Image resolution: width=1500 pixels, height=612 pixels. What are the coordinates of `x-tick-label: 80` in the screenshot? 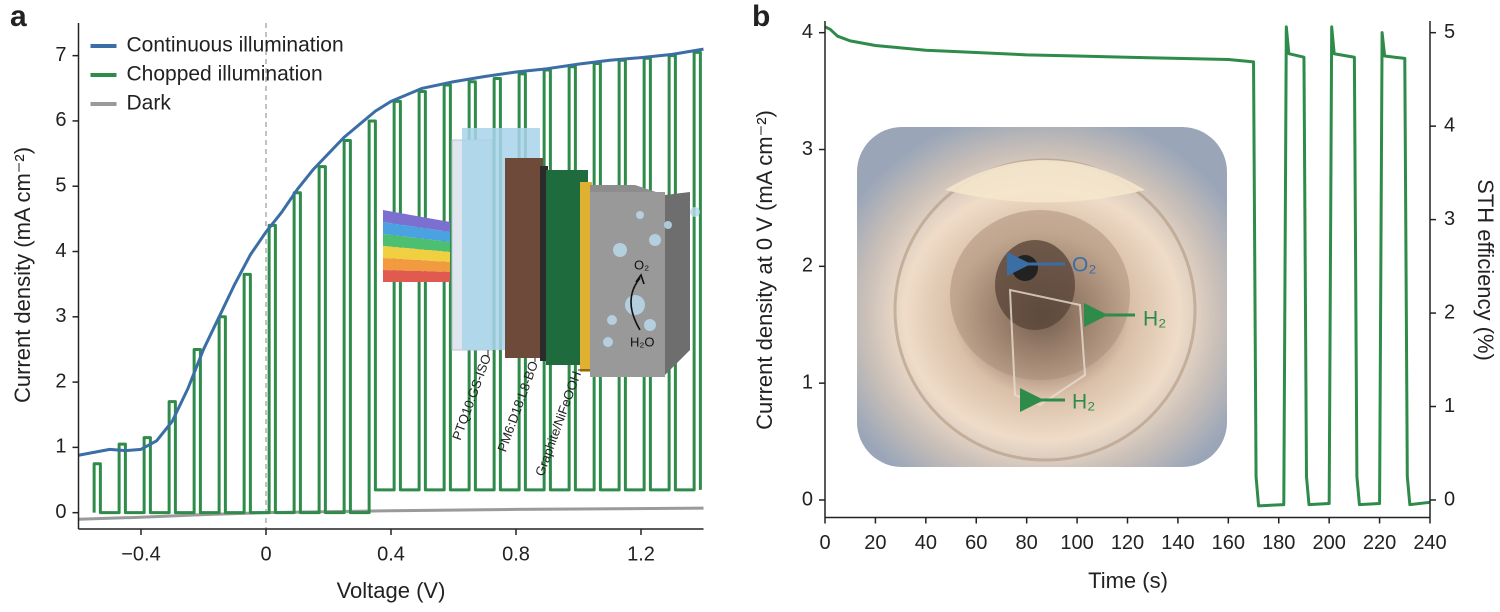 It's located at (1027, 543).